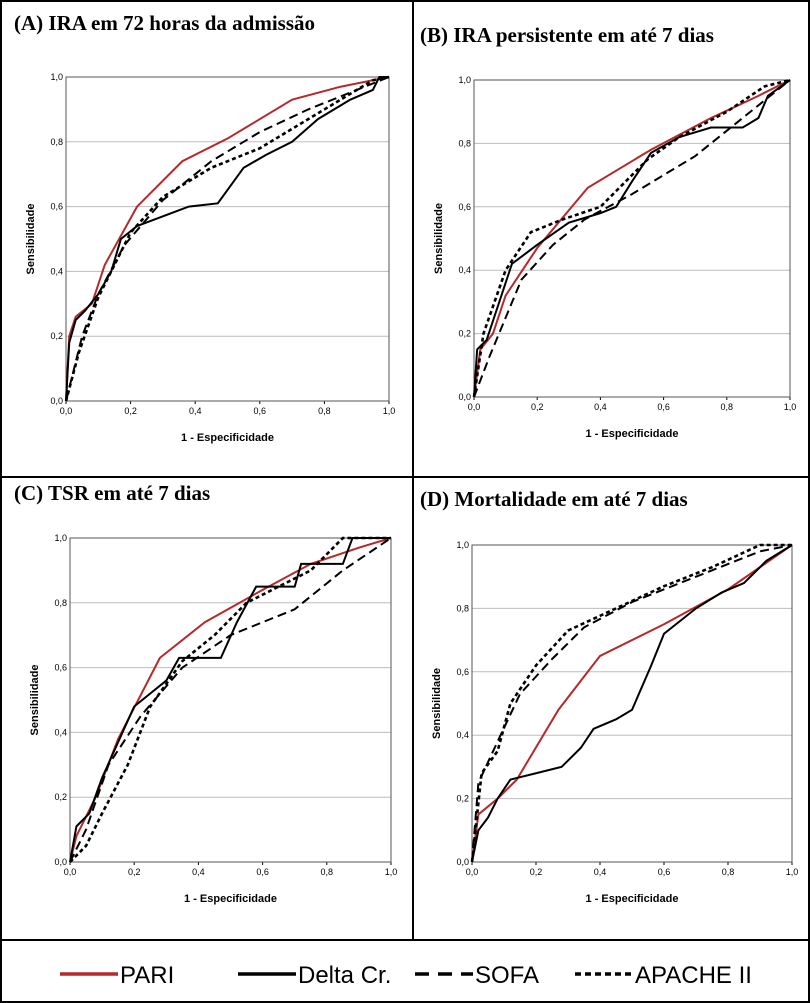  Describe the element at coordinates (507, 975) in the screenshot. I see `legend-label: SOFA` at that location.